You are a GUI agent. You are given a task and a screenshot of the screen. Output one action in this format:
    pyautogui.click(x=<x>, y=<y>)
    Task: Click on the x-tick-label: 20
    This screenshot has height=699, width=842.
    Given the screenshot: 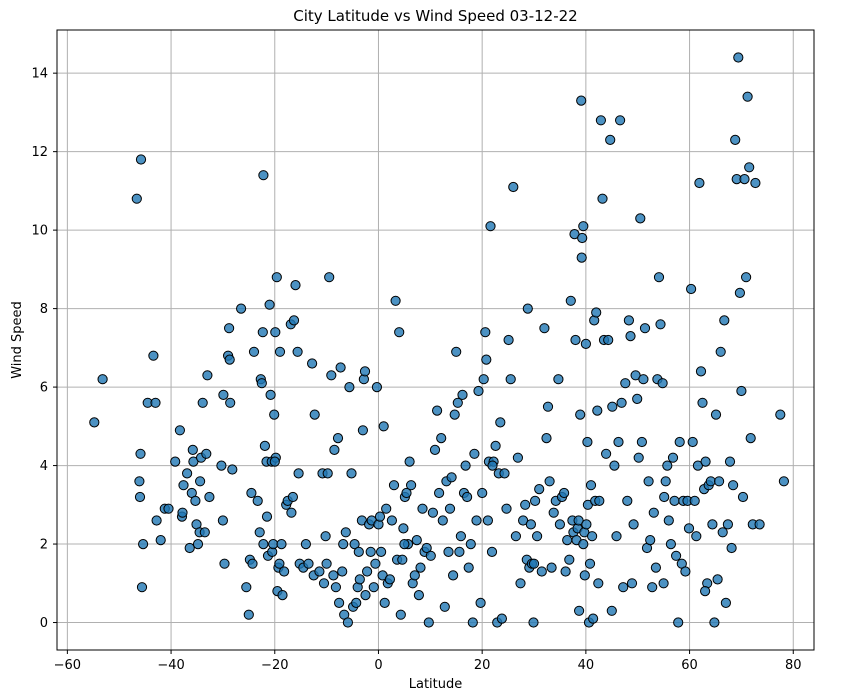 What is the action you would take?
    pyautogui.click(x=482, y=665)
    